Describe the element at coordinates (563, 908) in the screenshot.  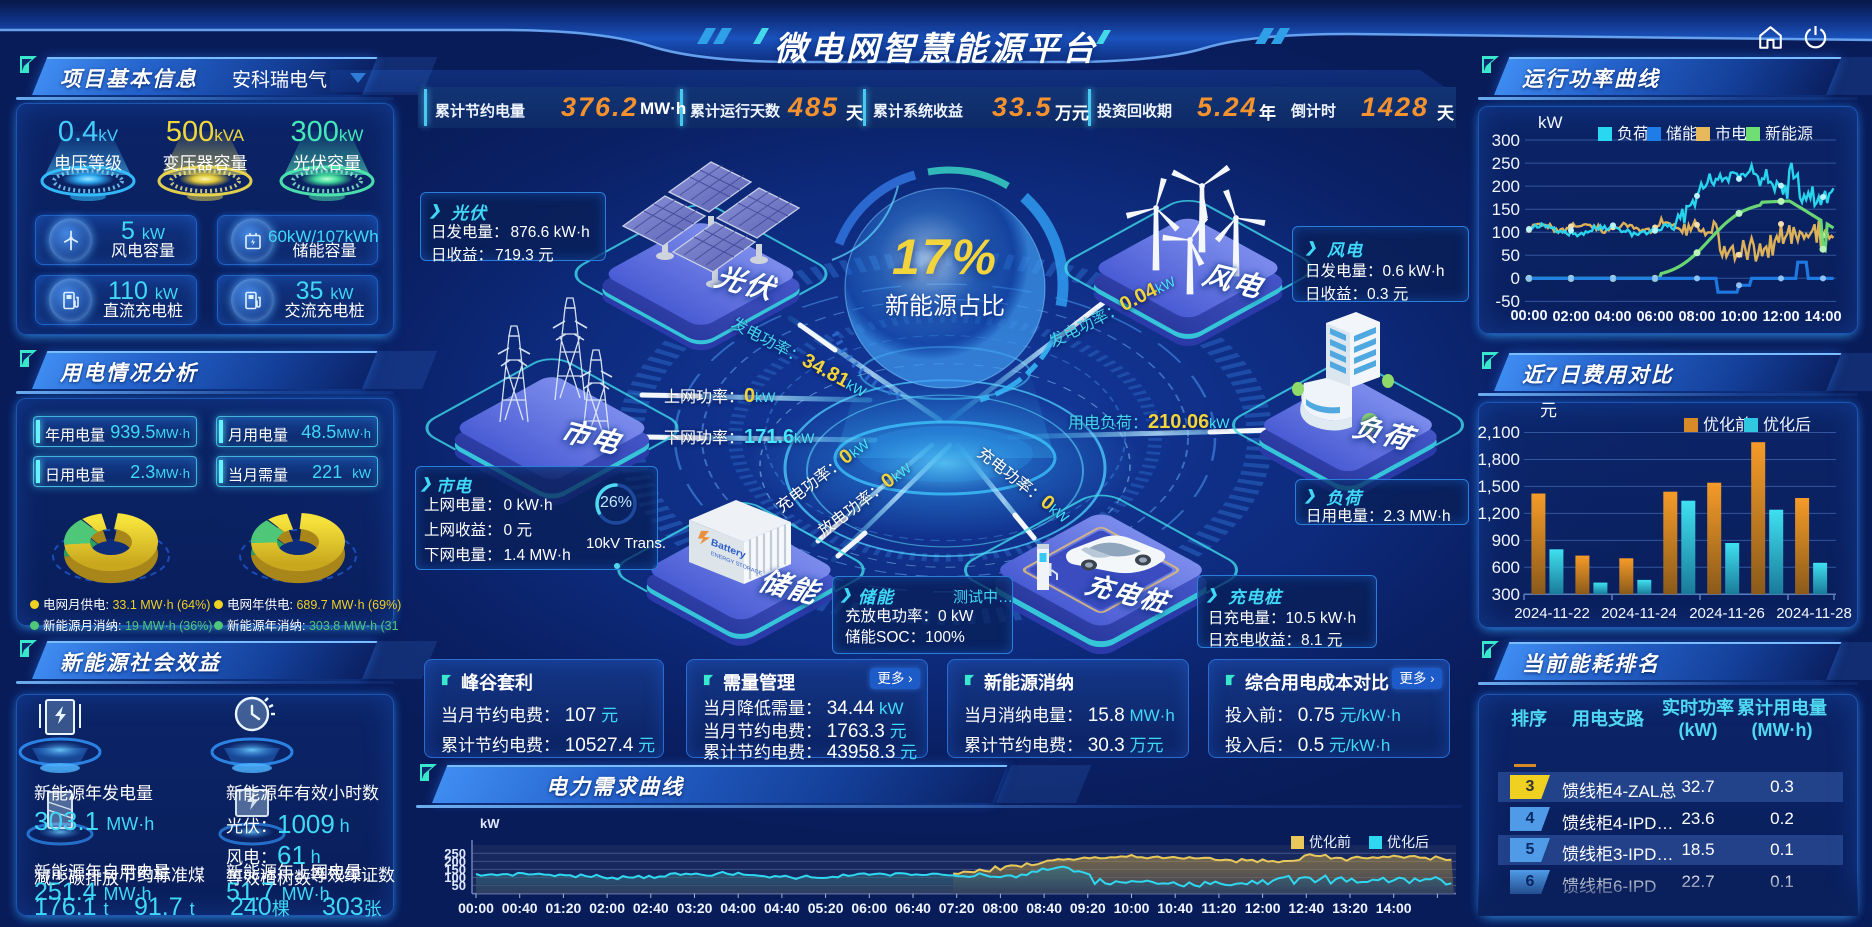
I see `svg-text: 01:20` at that location.